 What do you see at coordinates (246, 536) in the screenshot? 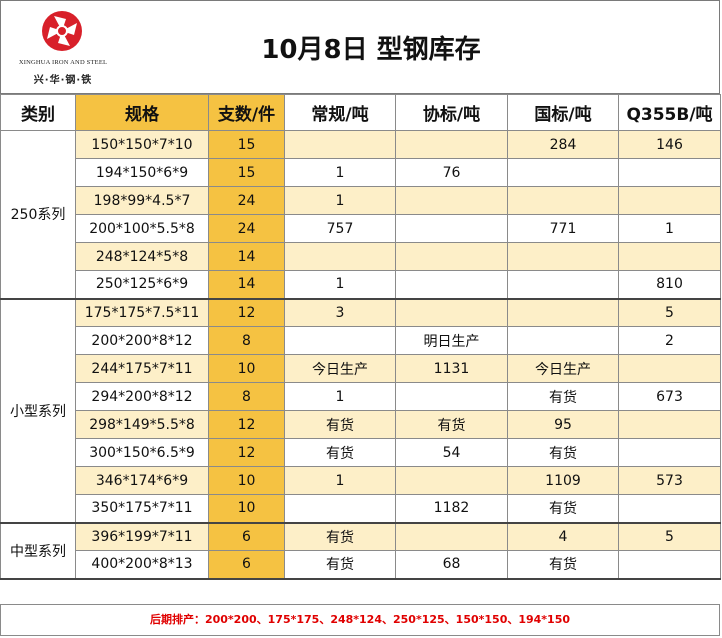
I see `qty-cell: 6` at bounding box center [246, 536].